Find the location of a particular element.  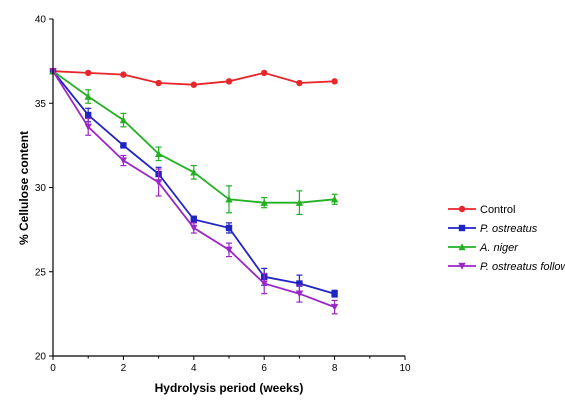

y-tick-label: 30 is located at coordinates (41, 188).